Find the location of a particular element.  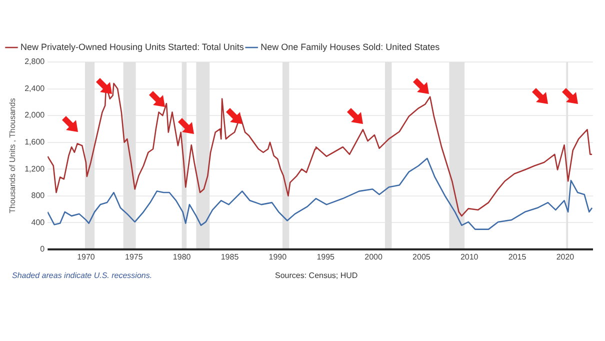

x-tick-label: 1975 is located at coordinates (134, 257).